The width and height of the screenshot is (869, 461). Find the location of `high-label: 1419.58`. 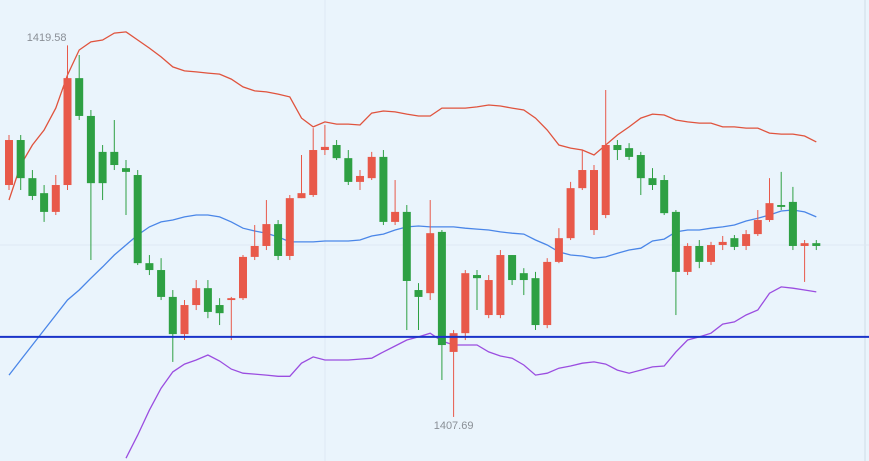

high-label: 1419.58 is located at coordinates (47, 38).